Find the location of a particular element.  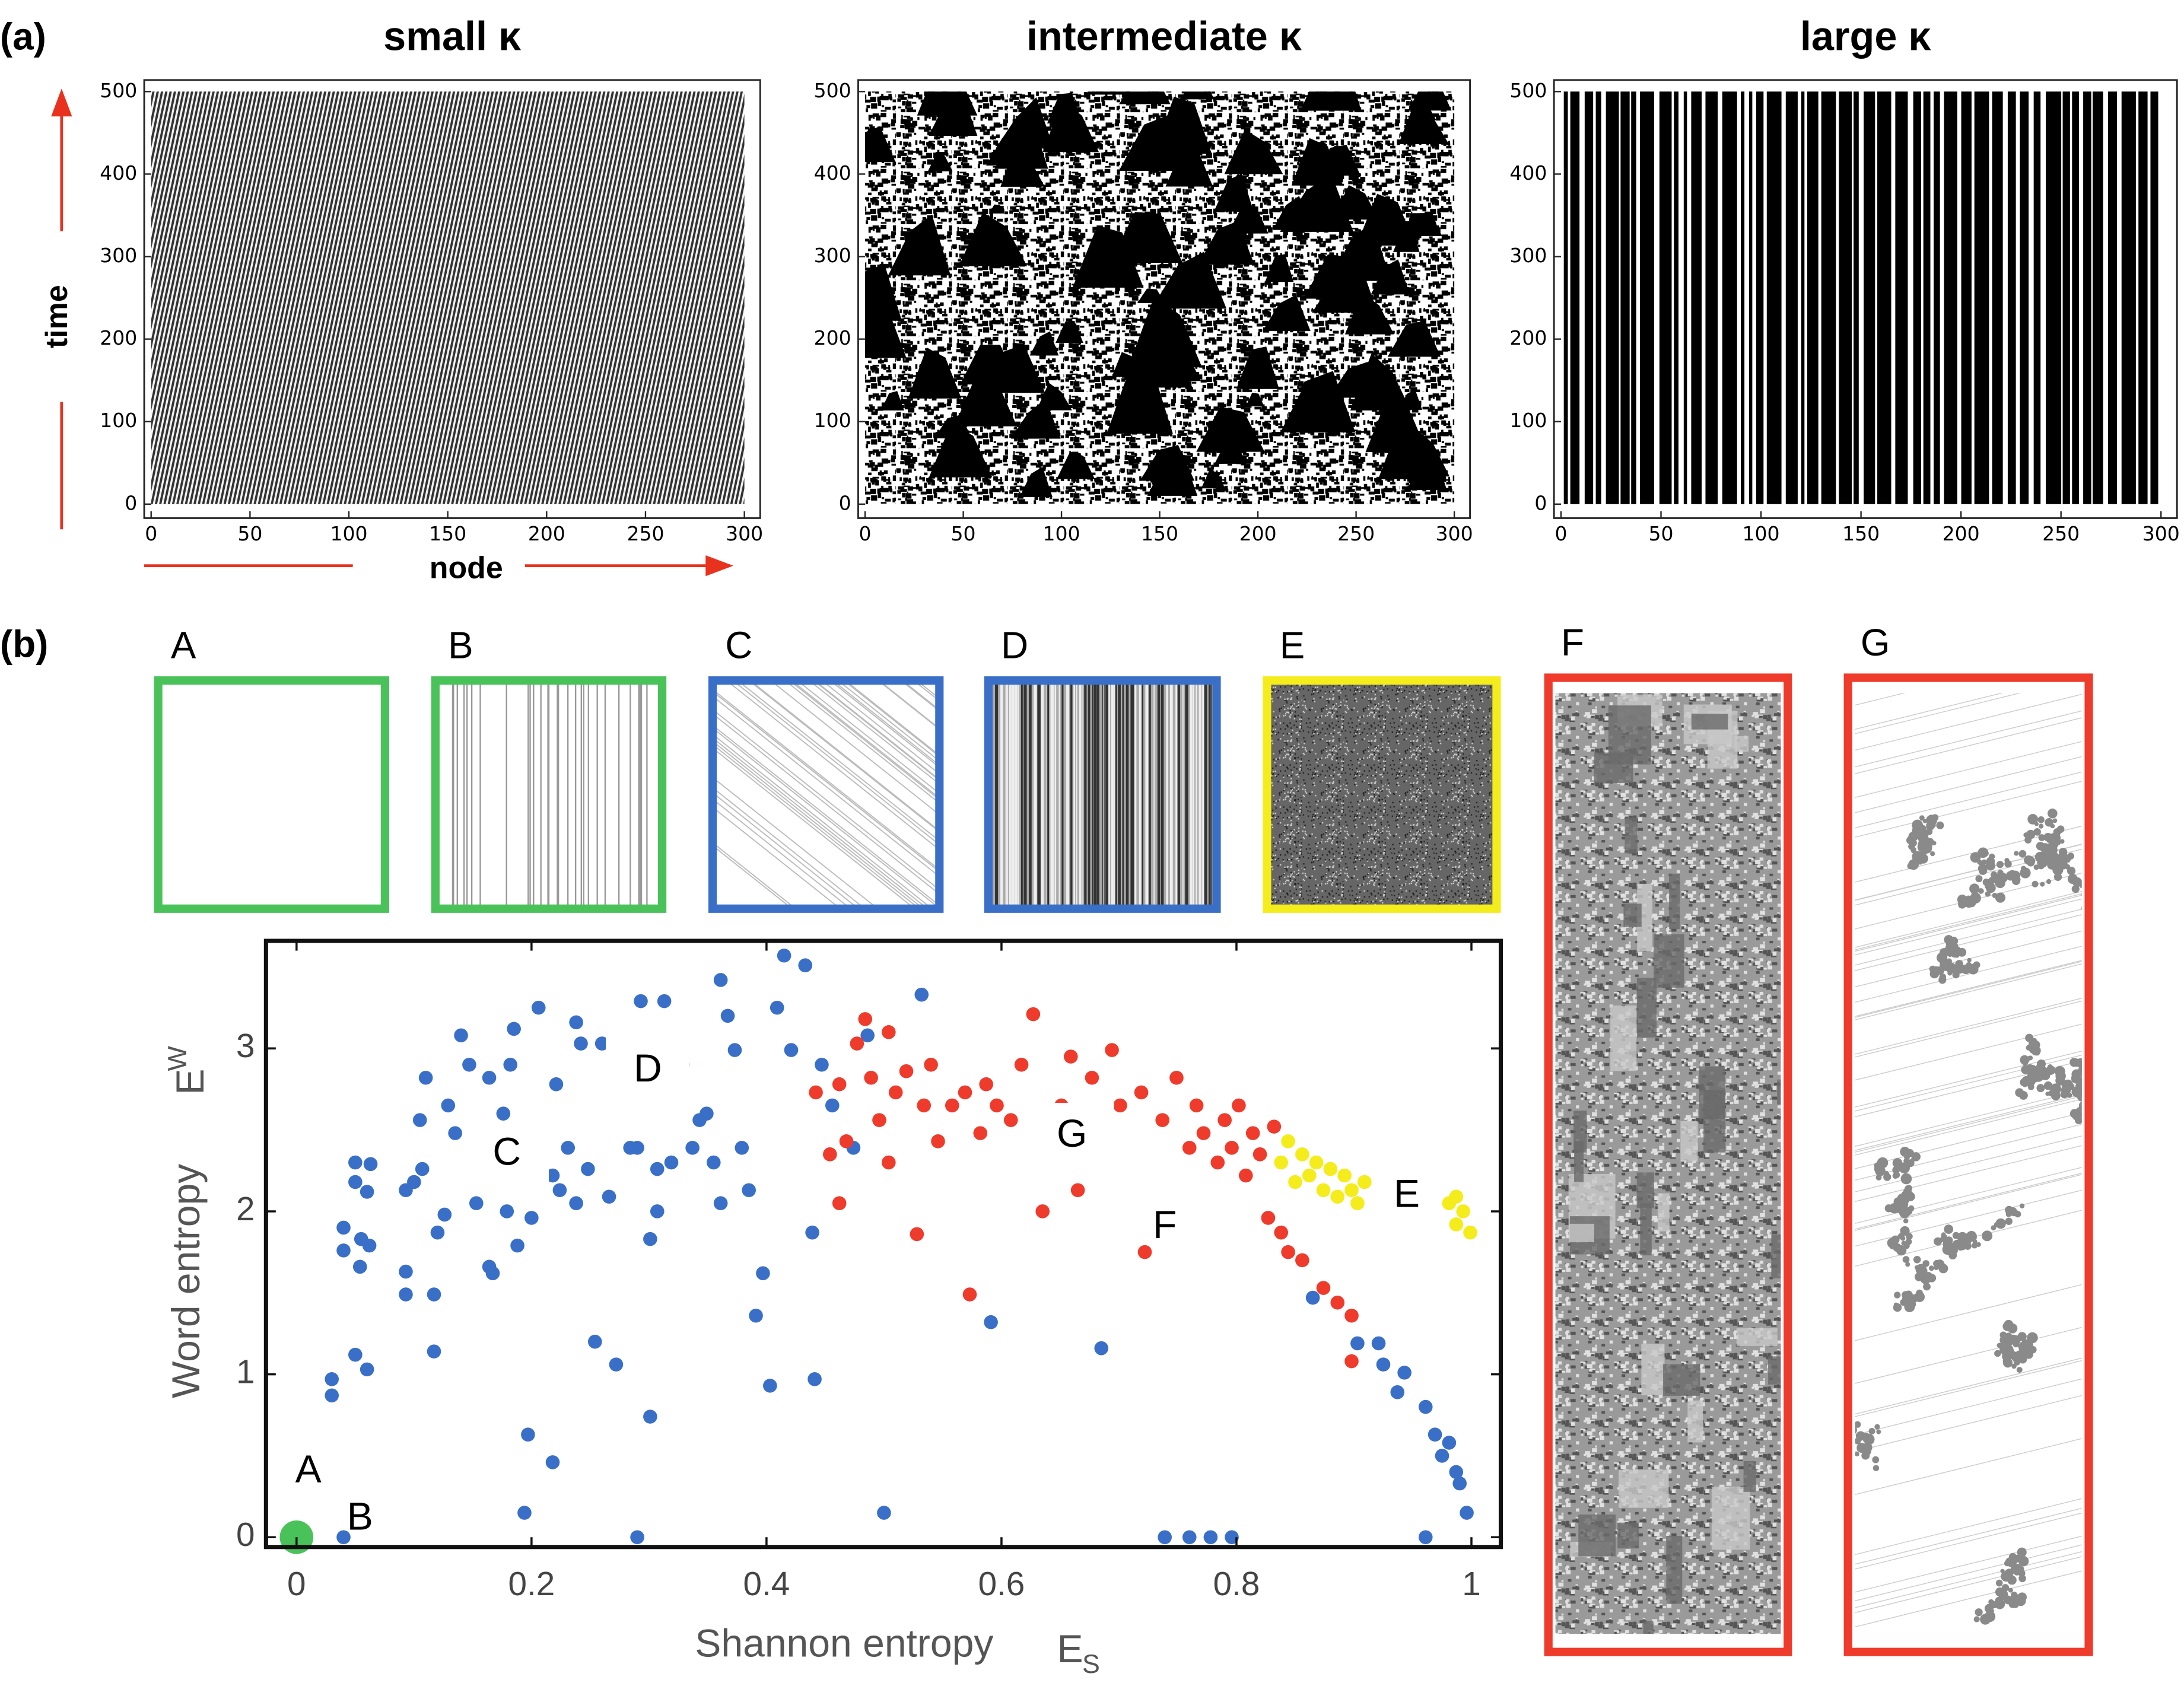

x-tick-label: 100 is located at coordinates (1061, 533).